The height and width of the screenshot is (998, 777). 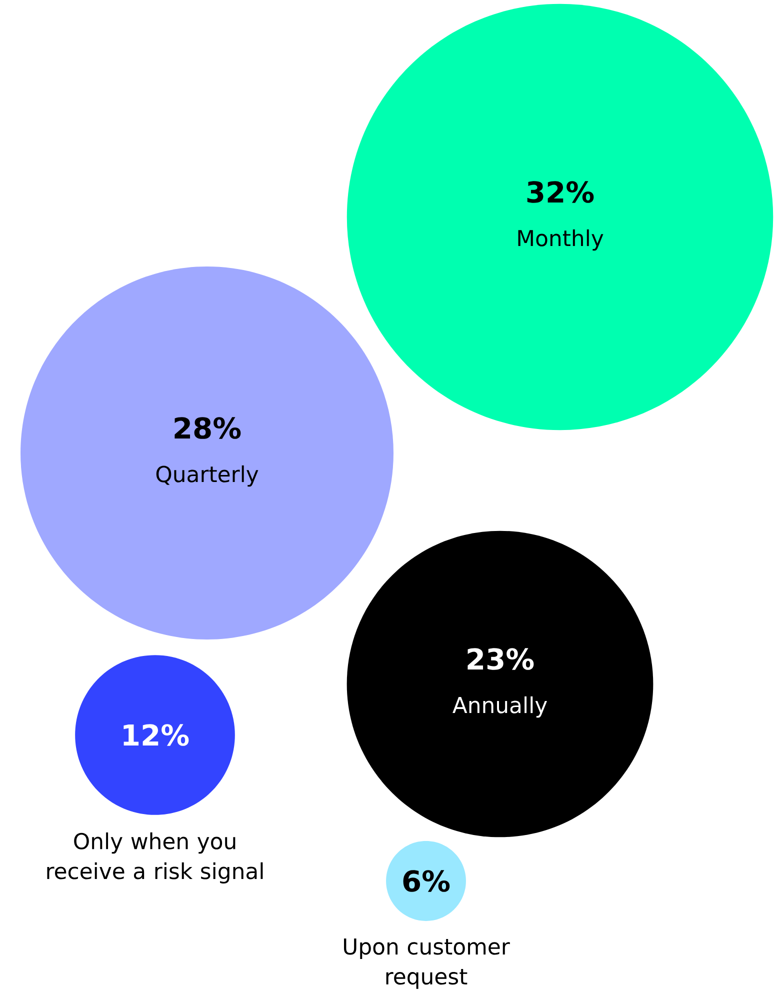 What do you see at coordinates (207, 476) in the screenshot?
I see `category-label: Quarterly` at bounding box center [207, 476].